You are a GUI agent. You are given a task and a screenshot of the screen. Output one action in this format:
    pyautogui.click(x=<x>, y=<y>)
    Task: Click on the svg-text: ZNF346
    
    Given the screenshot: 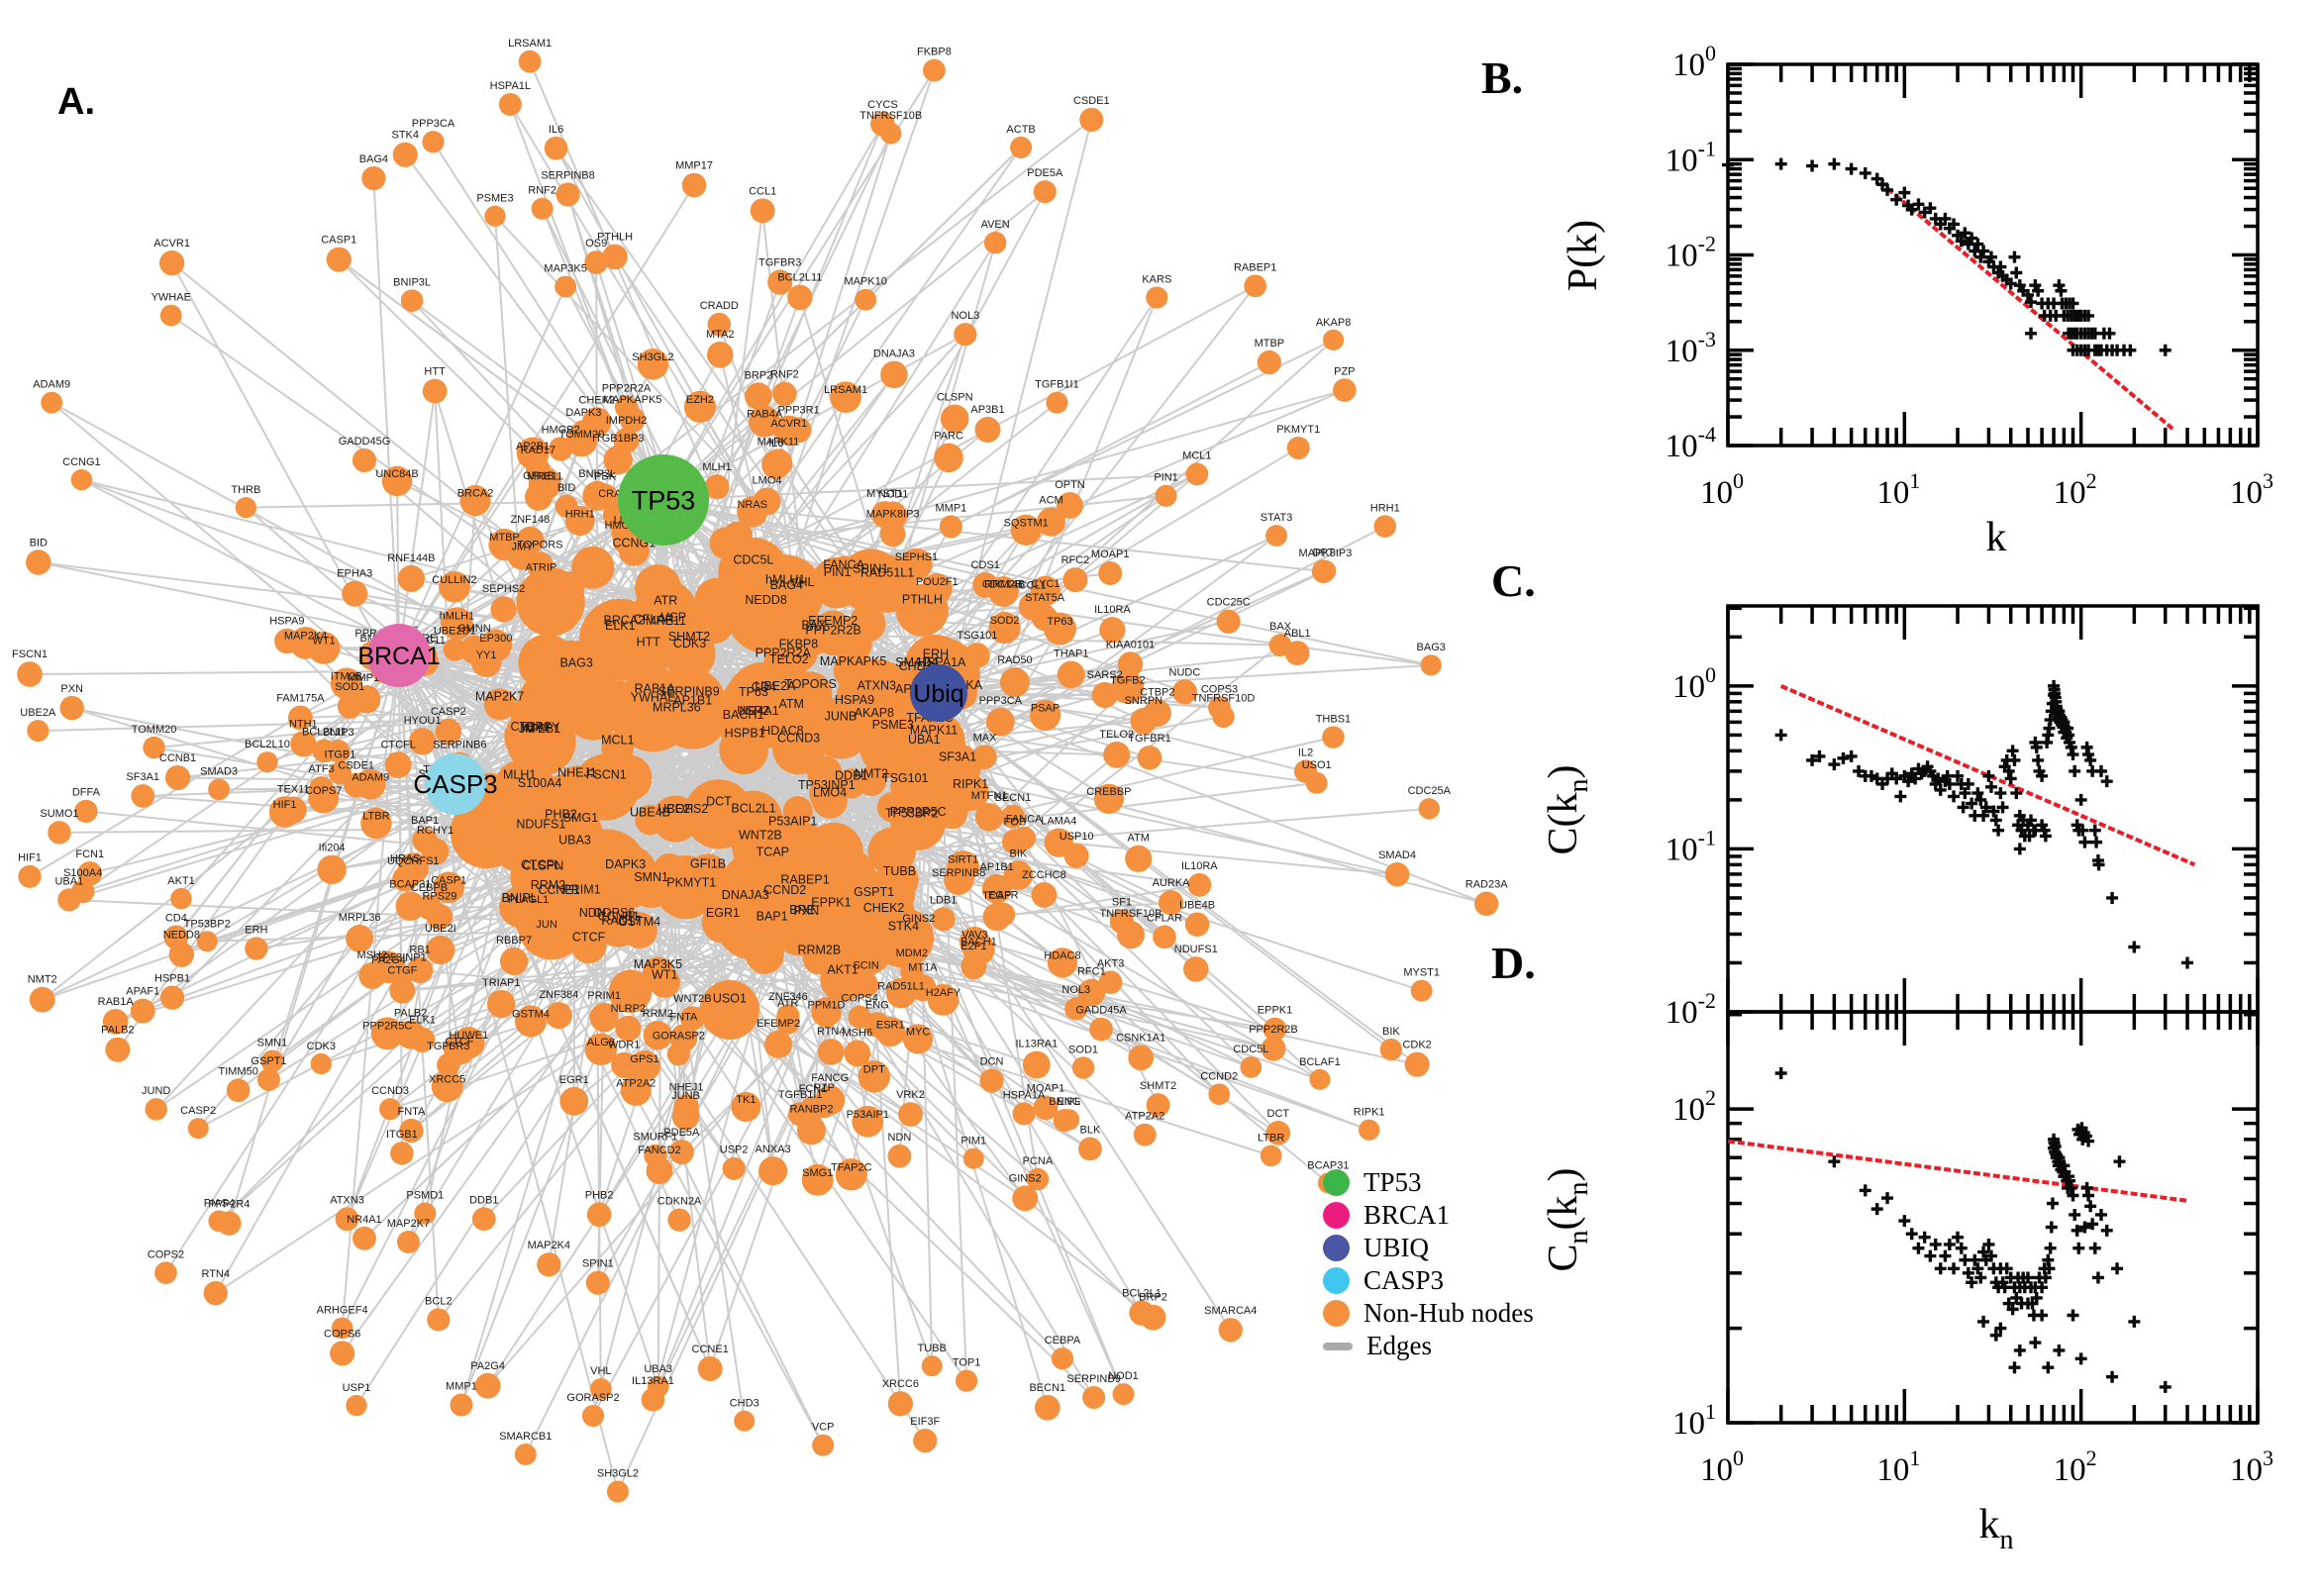 What is the action you would take?
    pyautogui.click(x=788, y=997)
    